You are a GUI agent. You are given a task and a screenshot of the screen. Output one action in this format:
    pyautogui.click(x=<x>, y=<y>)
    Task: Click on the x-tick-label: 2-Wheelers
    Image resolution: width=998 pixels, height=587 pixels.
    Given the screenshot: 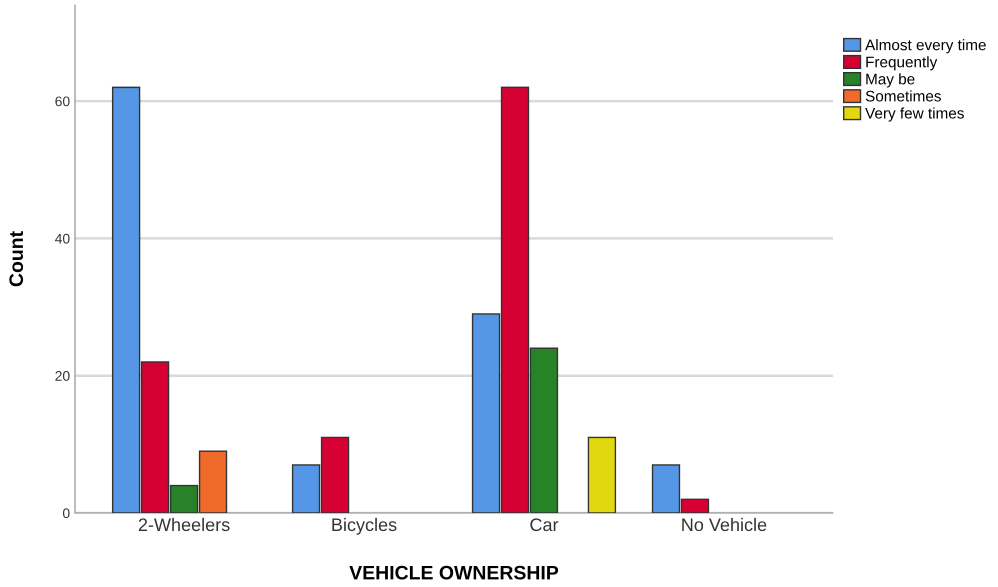 What is the action you would take?
    pyautogui.click(x=184, y=525)
    